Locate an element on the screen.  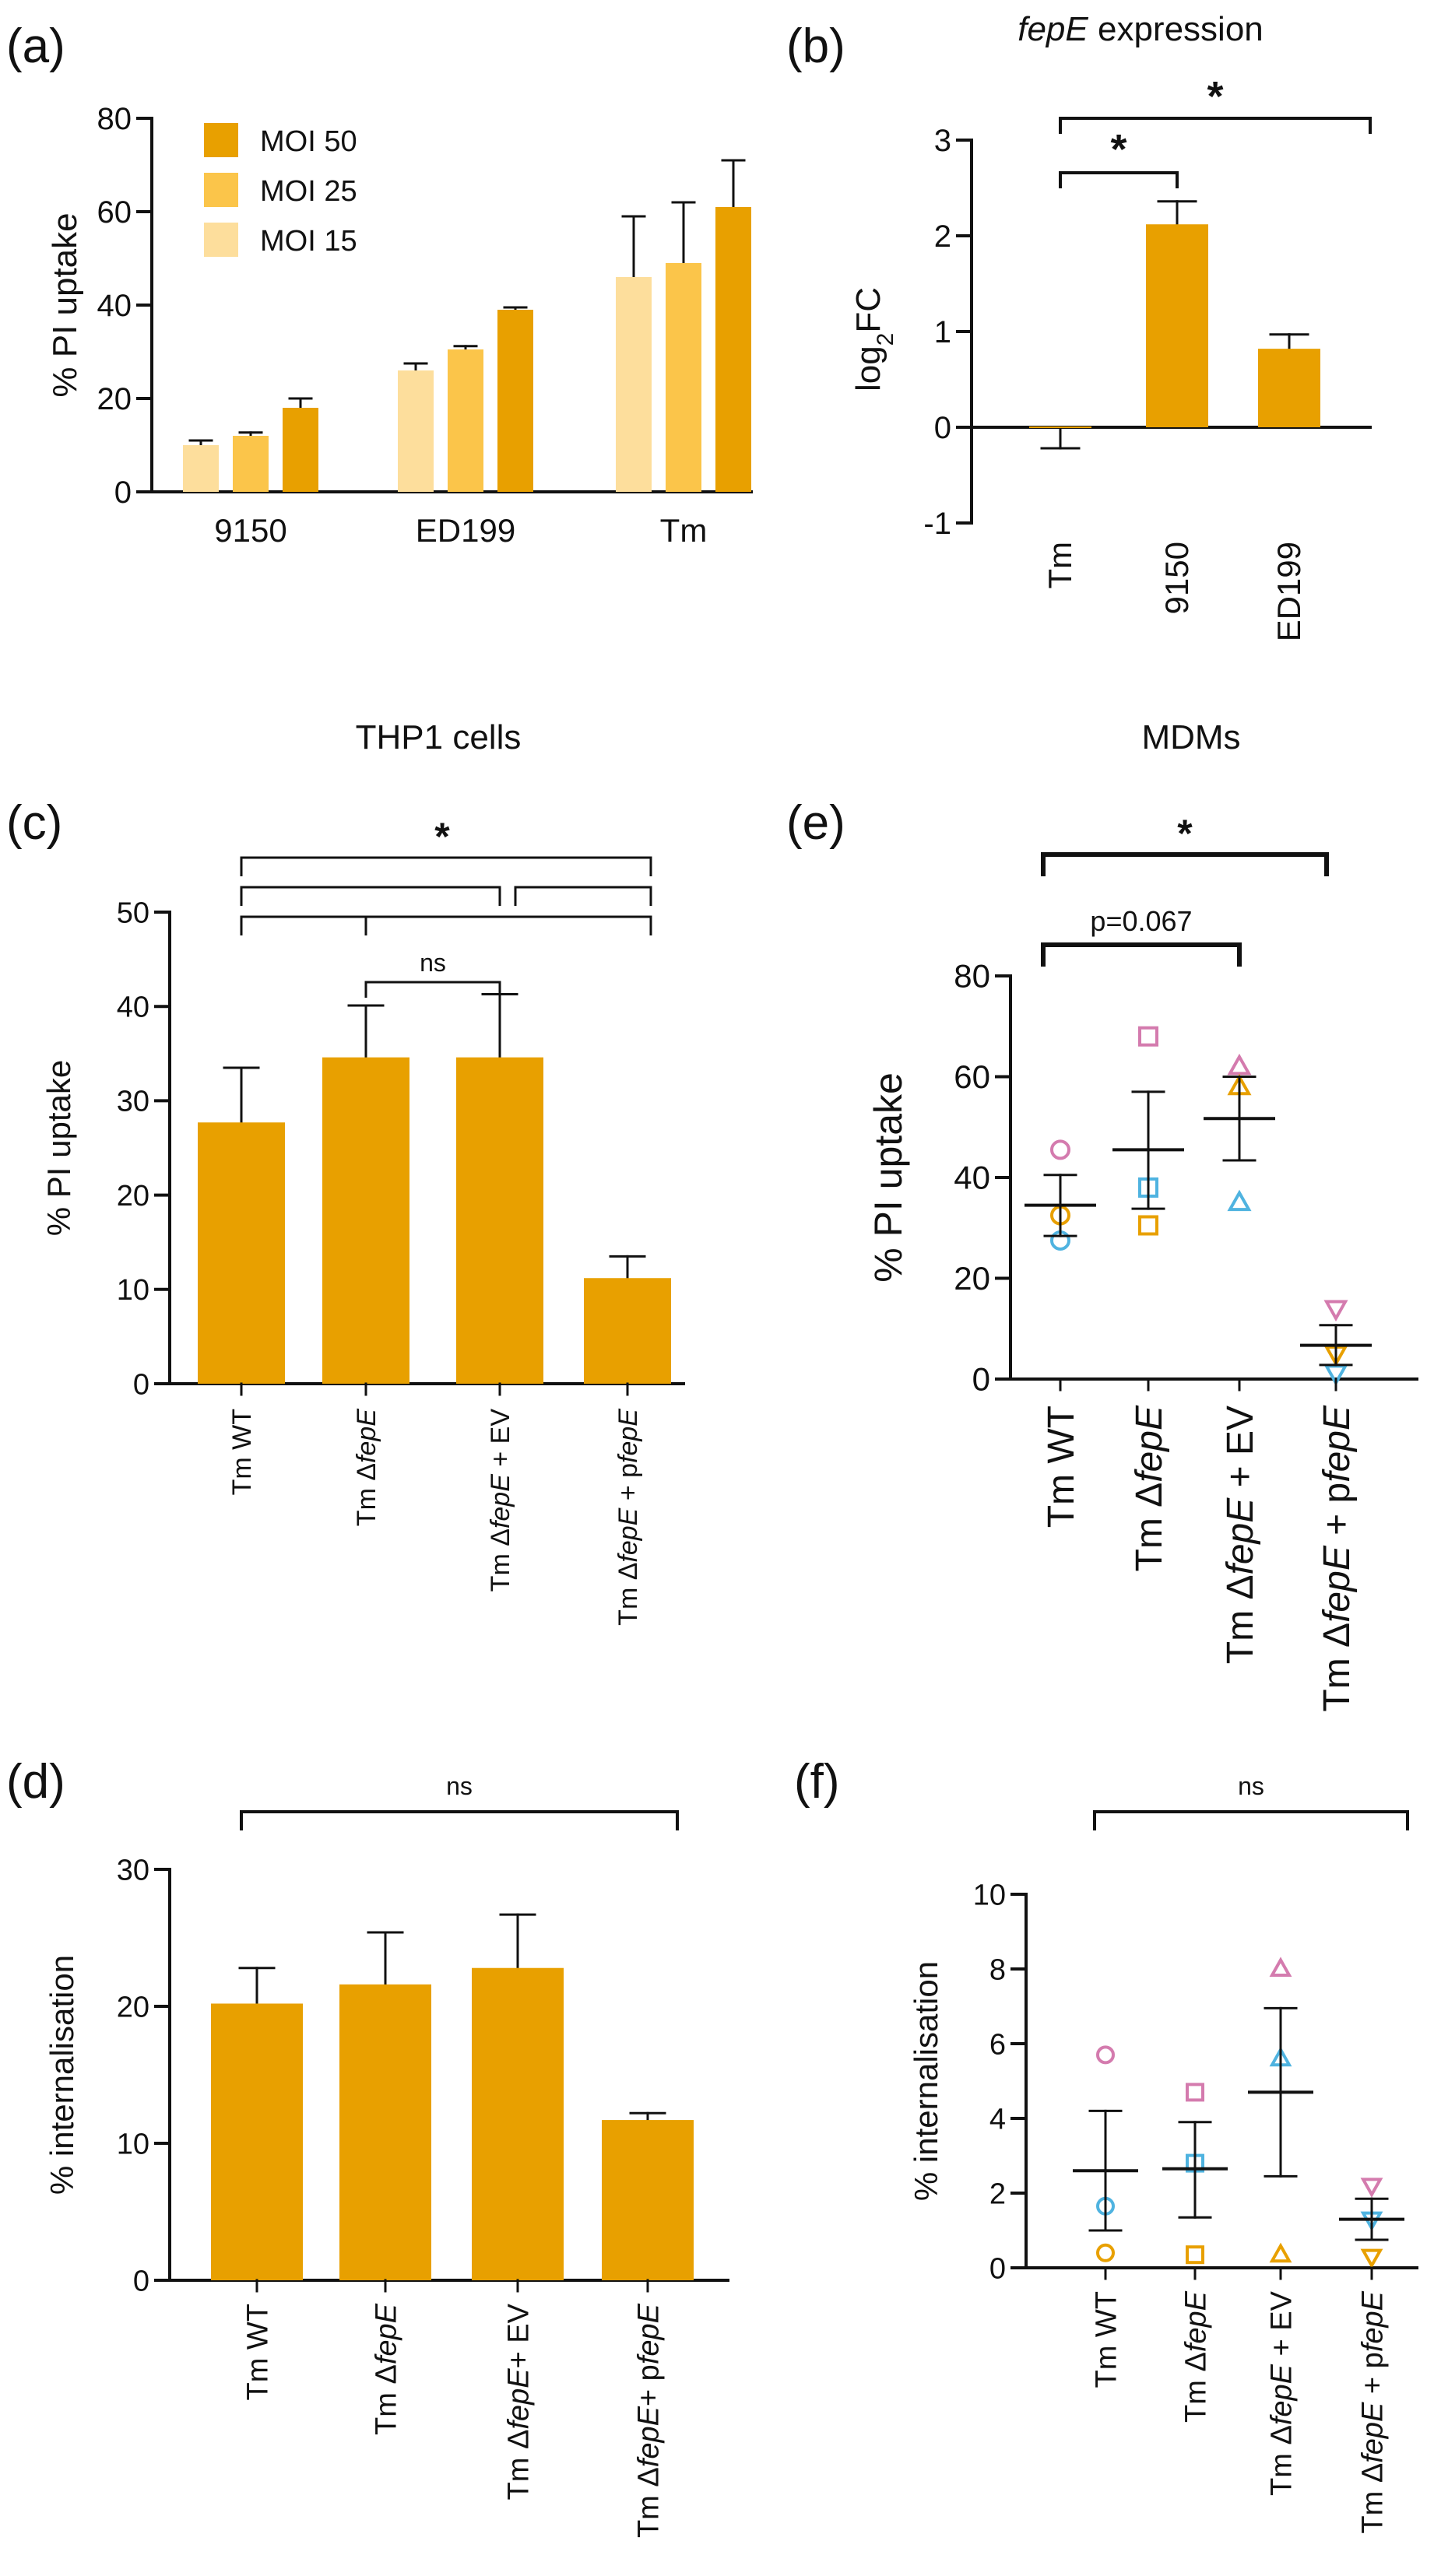
panel-c-bracket-dfepe-ev is located at coordinates (433, 990).